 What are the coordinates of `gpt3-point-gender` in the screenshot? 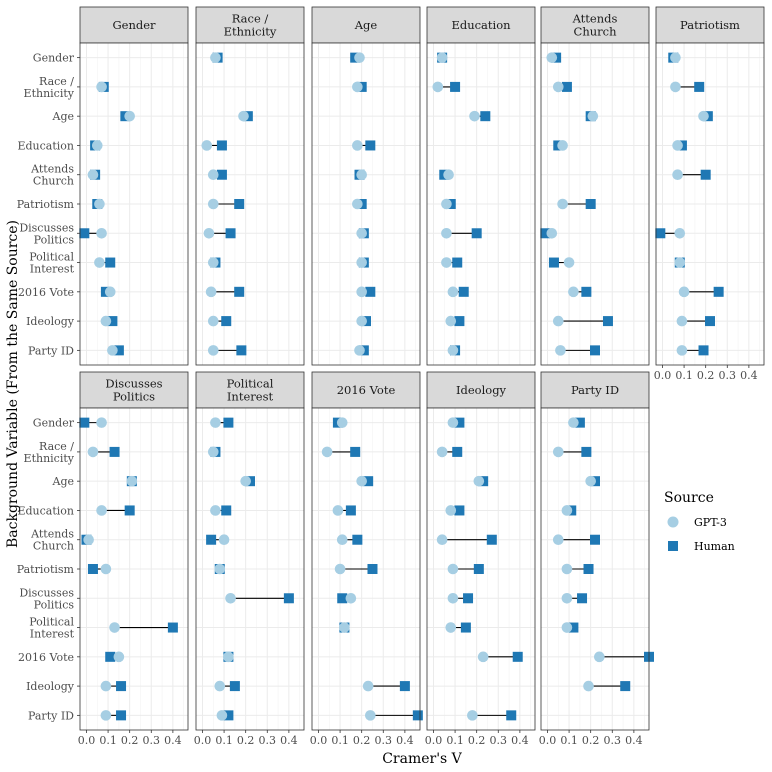 It's located at (359, 57).